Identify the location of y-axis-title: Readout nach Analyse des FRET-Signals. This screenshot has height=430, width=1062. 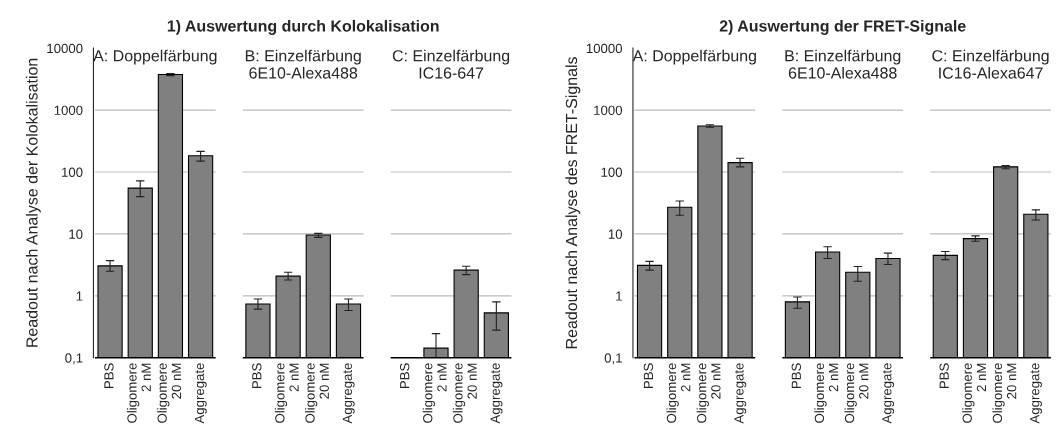
(573, 203).